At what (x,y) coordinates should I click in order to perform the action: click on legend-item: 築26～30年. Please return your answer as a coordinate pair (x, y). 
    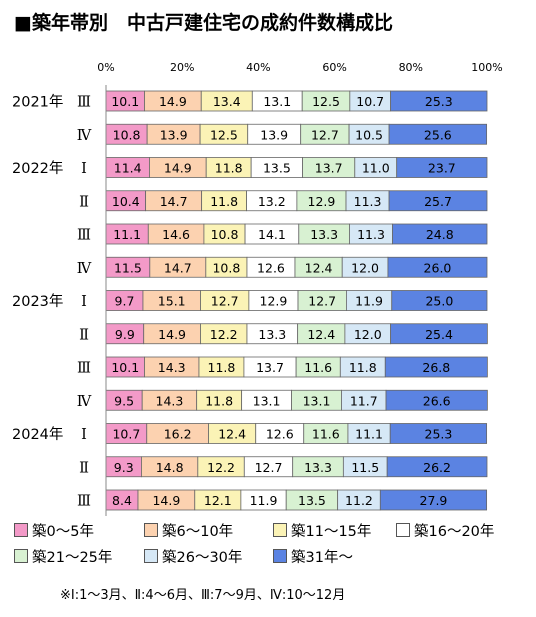
    Looking at the image, I should click on (193, 556).